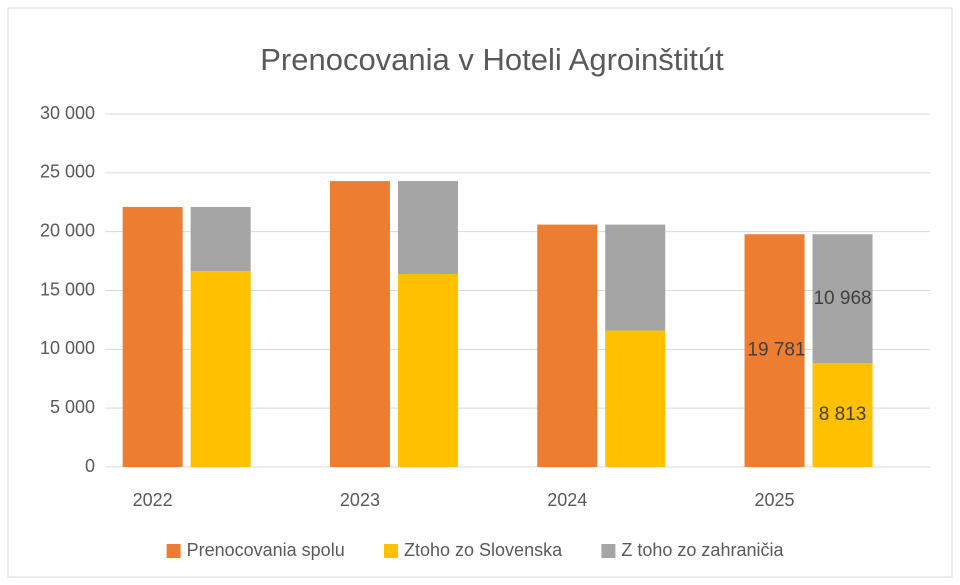 This screenshot has width=960, height=585. I want to click on x-tick-label: 2025, so click(775, 500).